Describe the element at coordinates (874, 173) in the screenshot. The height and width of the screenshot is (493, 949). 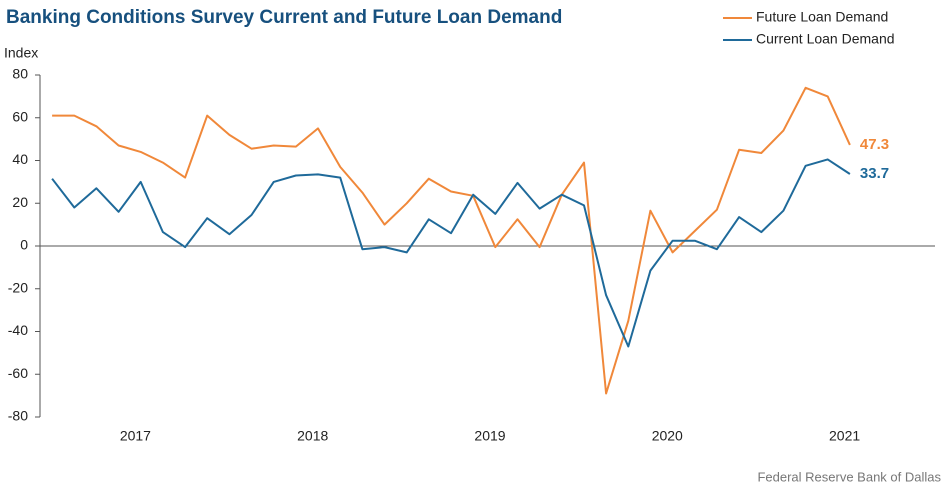
I see `end-label: 33.7` at that location.